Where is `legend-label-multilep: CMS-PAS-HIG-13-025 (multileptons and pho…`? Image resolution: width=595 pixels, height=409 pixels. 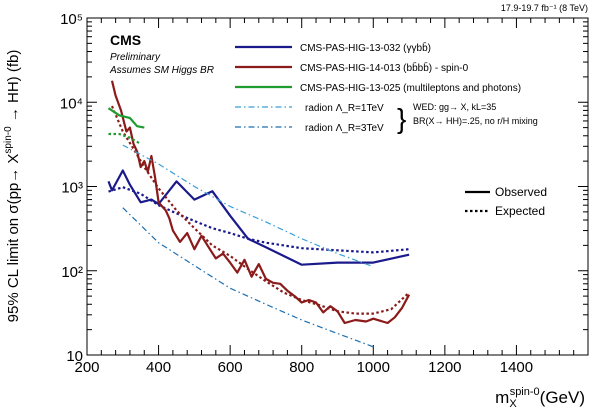
legend-label-multilep: CMS-PAS-HIG-13-025 (multileptons and pho… is located at coordinates (410, 88).